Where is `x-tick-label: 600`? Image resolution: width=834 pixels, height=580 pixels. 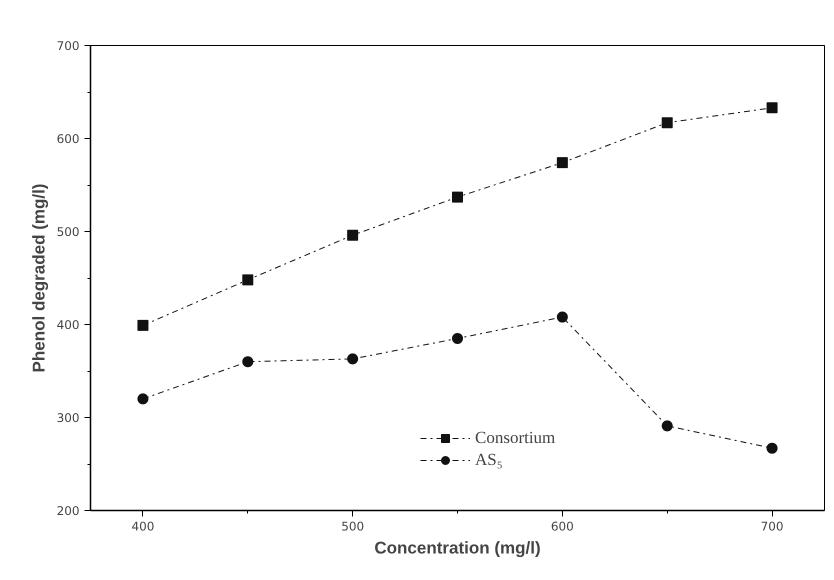
x-tick-label: 600 is located at coordinates (562, 527).